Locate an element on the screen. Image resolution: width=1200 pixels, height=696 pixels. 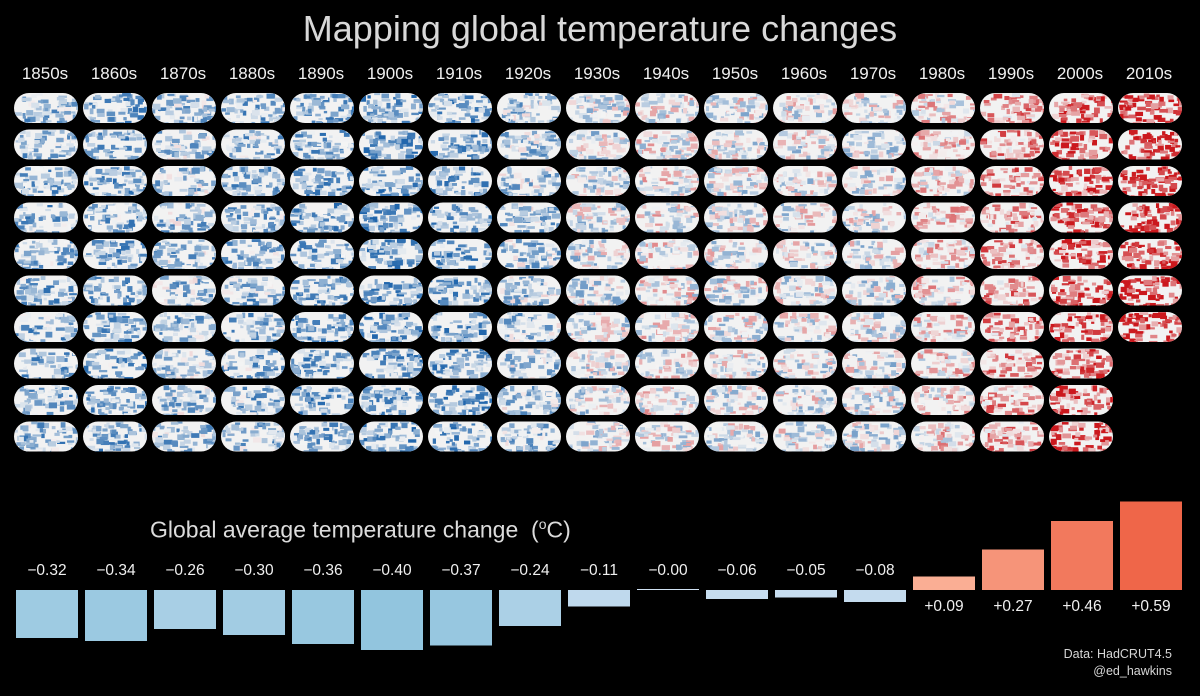
bar-value-label: −0.11 is located at coordinates (599, 570).